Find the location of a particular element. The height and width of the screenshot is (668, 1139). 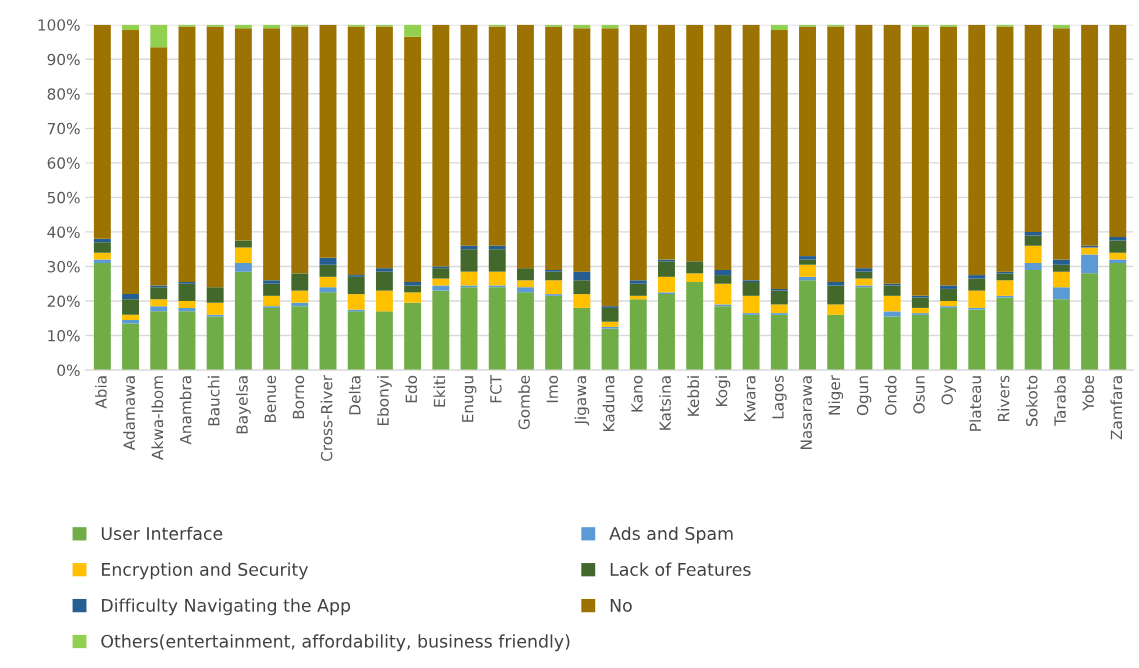

y-tick-label: 70% is located at coordinates (63, 128).